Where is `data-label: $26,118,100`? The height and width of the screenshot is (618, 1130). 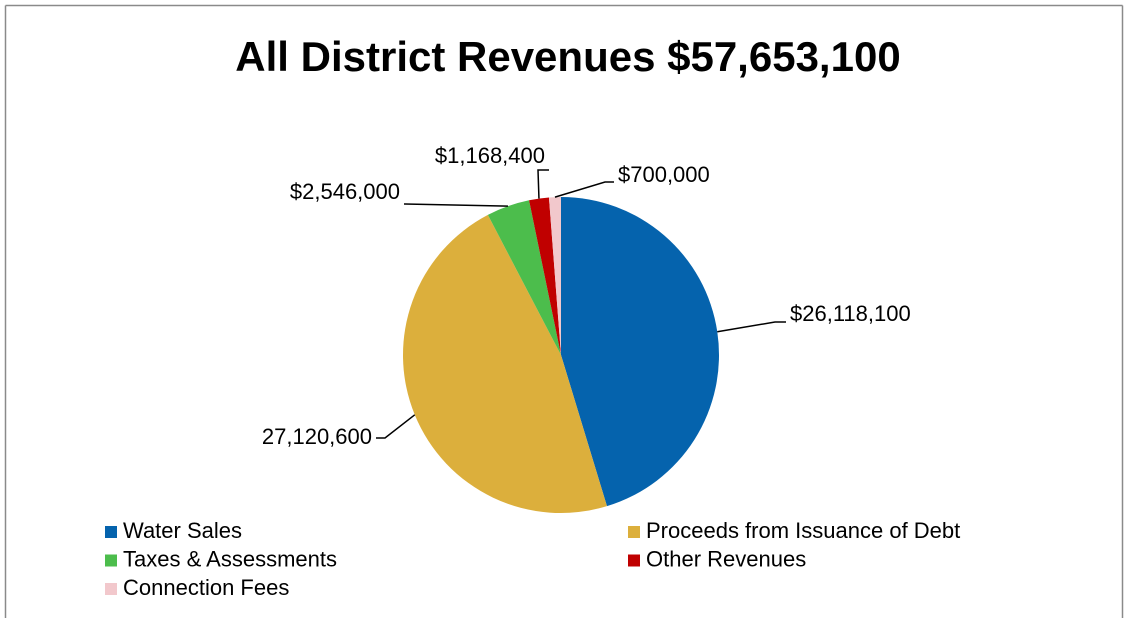 data-label: $26,118,100 is located at coordinates (850, 313).